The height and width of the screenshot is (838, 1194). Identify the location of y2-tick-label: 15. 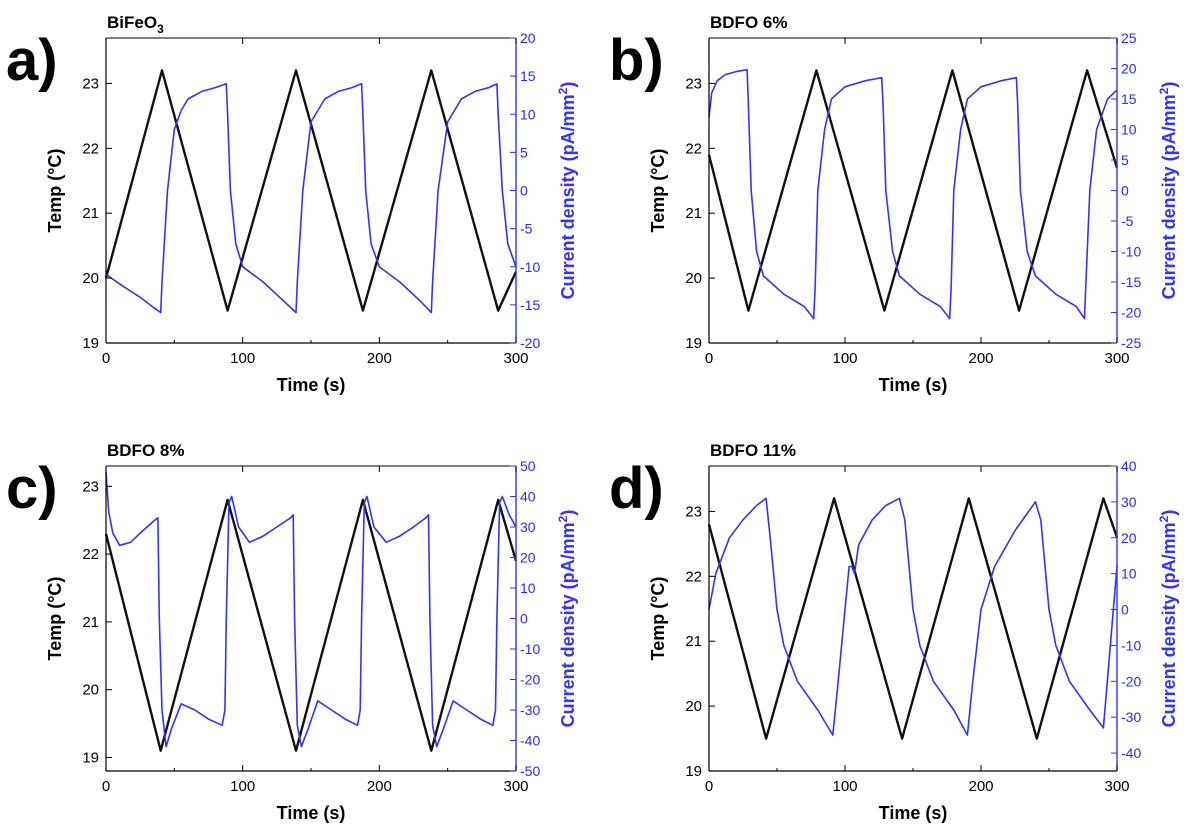
(528, 76).